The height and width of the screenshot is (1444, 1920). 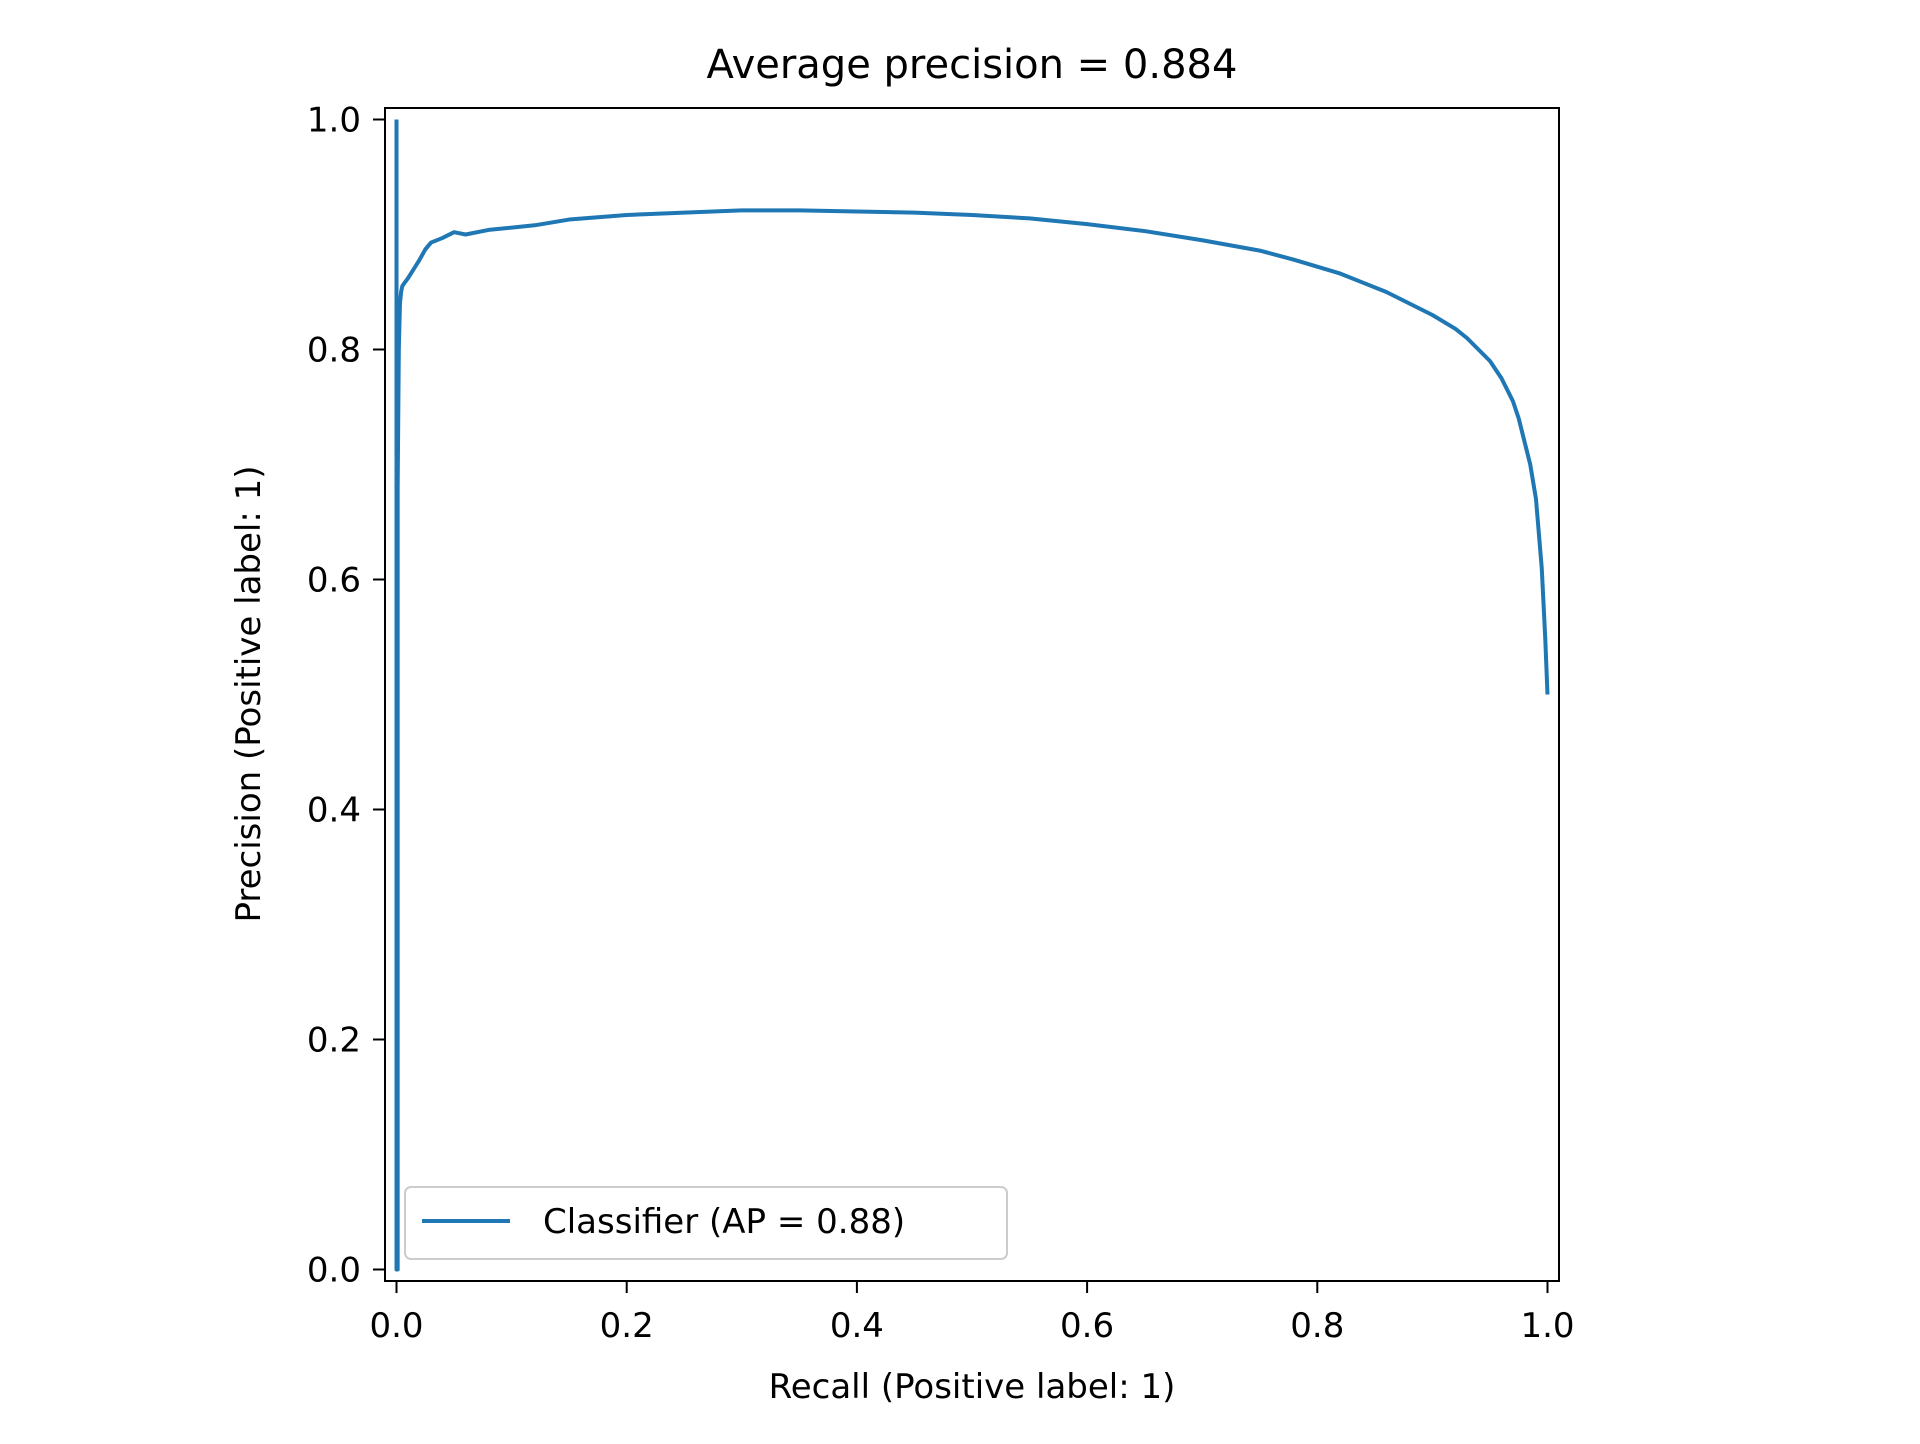 What do you see at coordinates (1087, 1326) in the screenshot?
I see `x-tick-label: 0.6` at bounding box center [1087, 1326].